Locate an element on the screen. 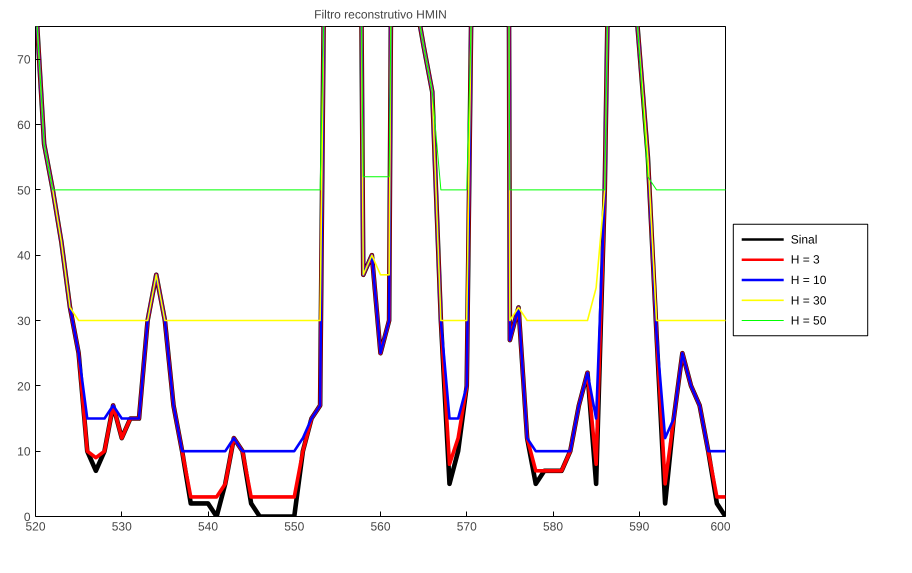  y-tick-label: 70 is located at coordinates (24, 59).